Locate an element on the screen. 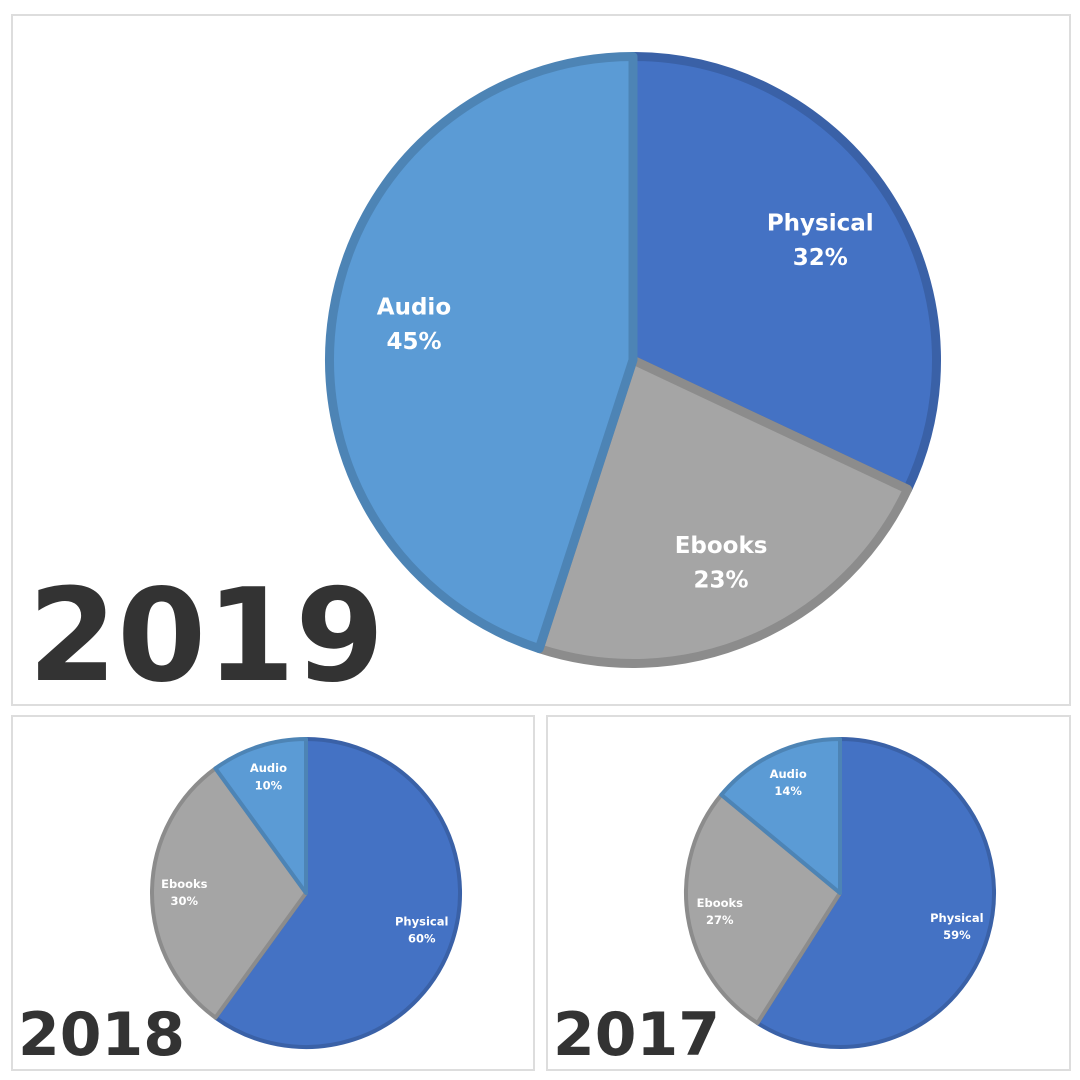 The width and height of the screenshot is (1080, 1080). slice-value-label: 60% is located at coordinates (422, 939).